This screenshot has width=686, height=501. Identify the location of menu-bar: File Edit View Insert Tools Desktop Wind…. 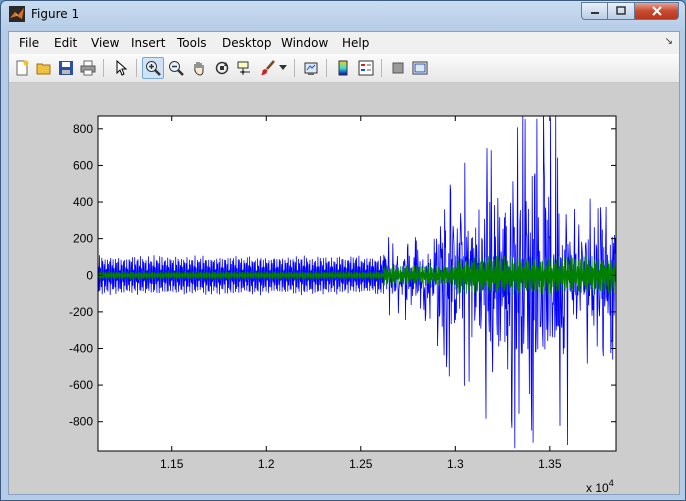
(344, 43).